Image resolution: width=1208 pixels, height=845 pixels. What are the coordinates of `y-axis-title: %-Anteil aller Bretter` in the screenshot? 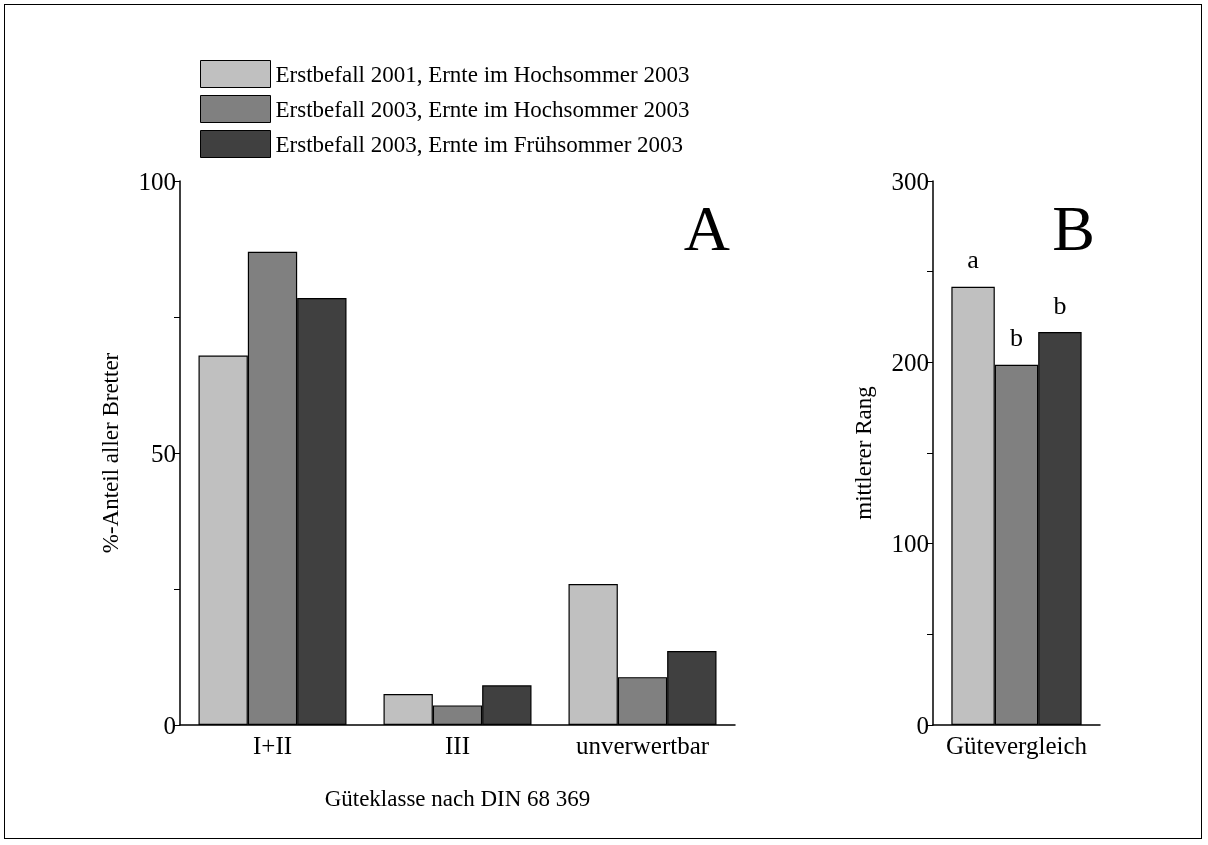 It's located at (110, 453).